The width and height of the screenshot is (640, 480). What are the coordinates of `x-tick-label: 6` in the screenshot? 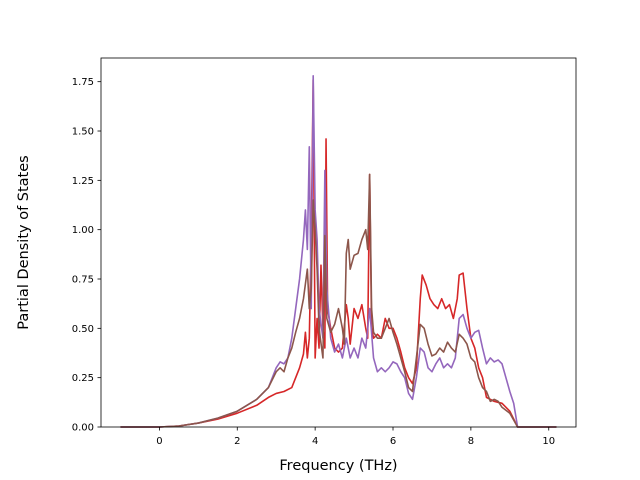 It's located at (393, 441).